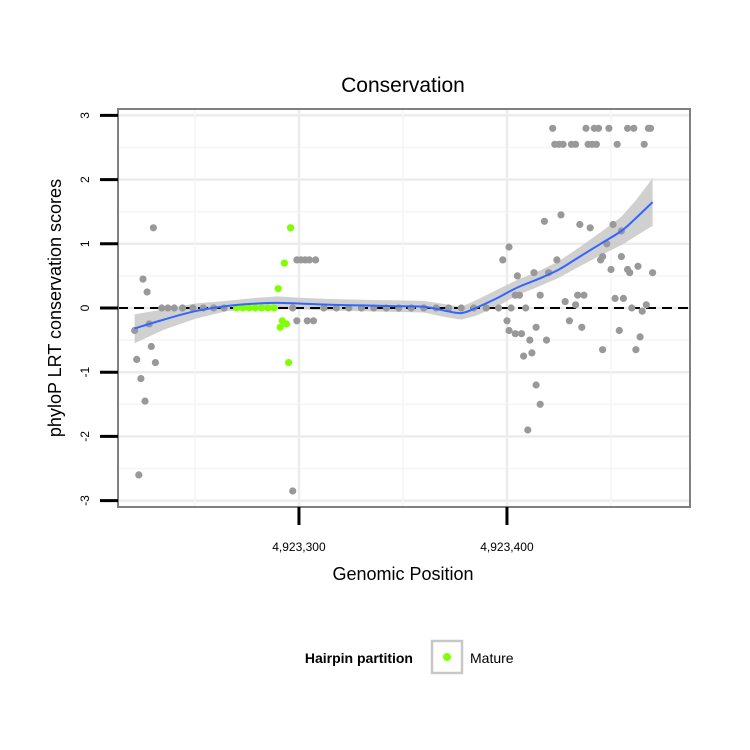  What do you see at coordinates (403, 530) in the screenshot?
I see `x-axis: 4,923,300 4,923,400` at bounding box center [403, 530].